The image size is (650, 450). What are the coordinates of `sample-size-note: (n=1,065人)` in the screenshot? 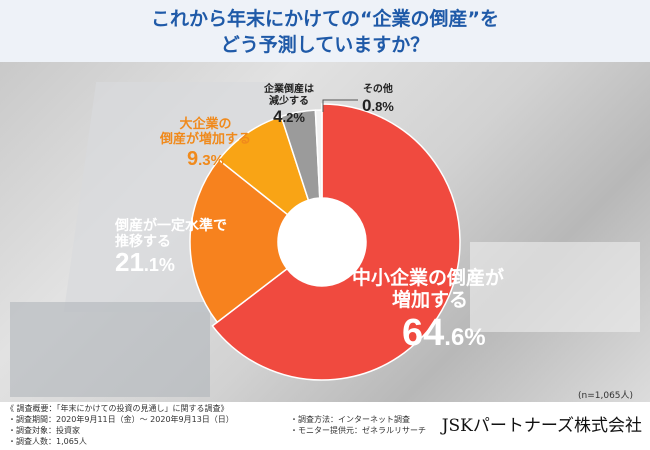 It's located at (606, 396).